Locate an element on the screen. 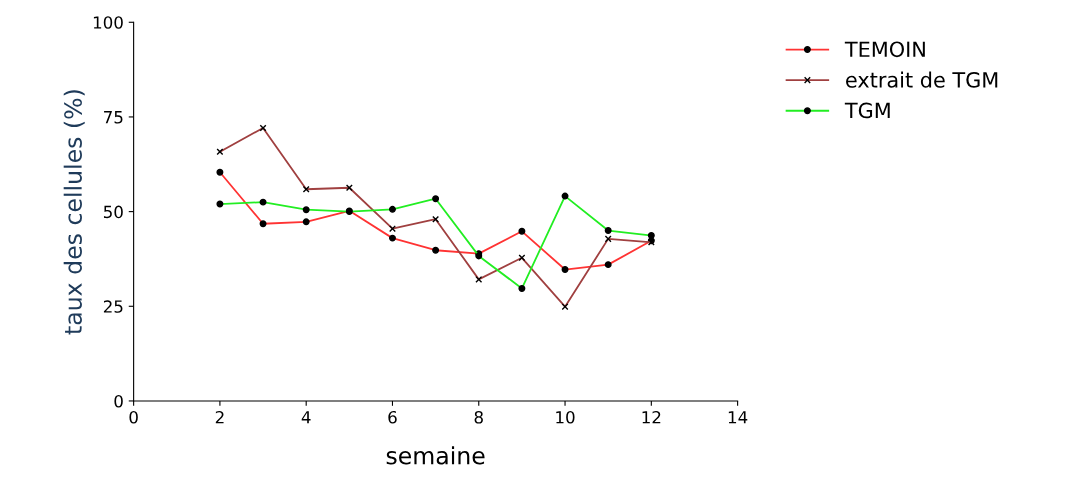 The height and width of the screenshot is (495, 1069). y-tick-label: 0 is located at coordinates (118, 401).